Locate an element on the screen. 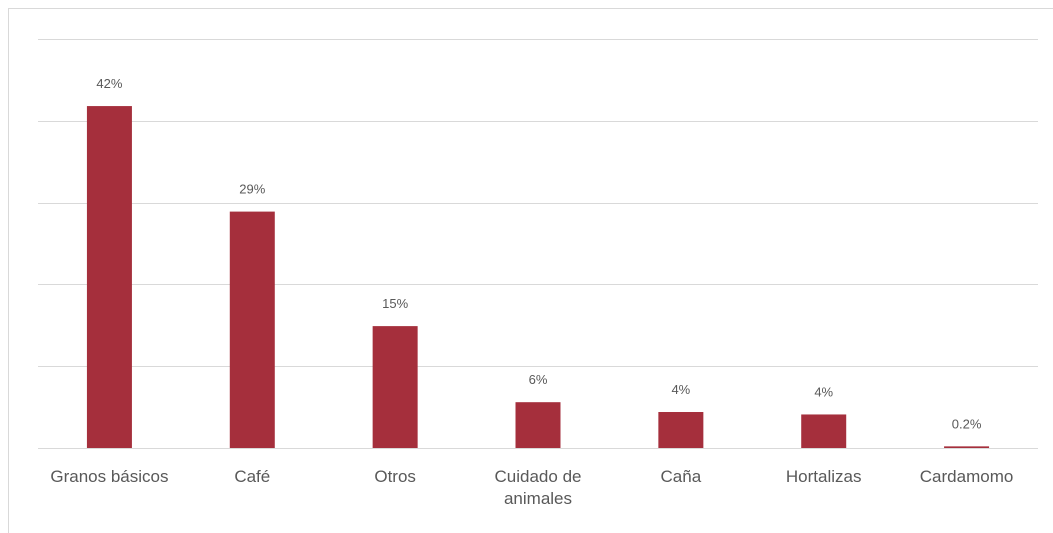  x-tick-label: Cuidado de animales is located at coordinates (538, 487).